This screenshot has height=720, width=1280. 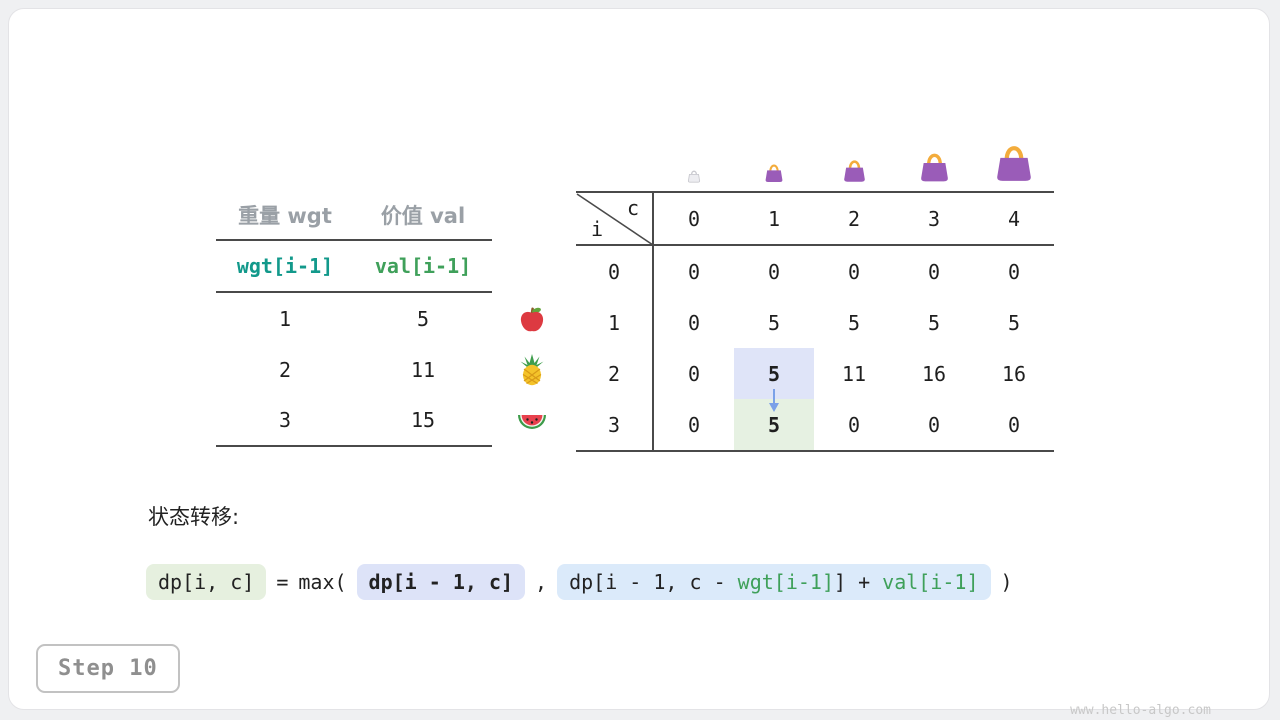 I want to click on items-col-header-weight: 重量 wgt, so click(x=285, y=216).